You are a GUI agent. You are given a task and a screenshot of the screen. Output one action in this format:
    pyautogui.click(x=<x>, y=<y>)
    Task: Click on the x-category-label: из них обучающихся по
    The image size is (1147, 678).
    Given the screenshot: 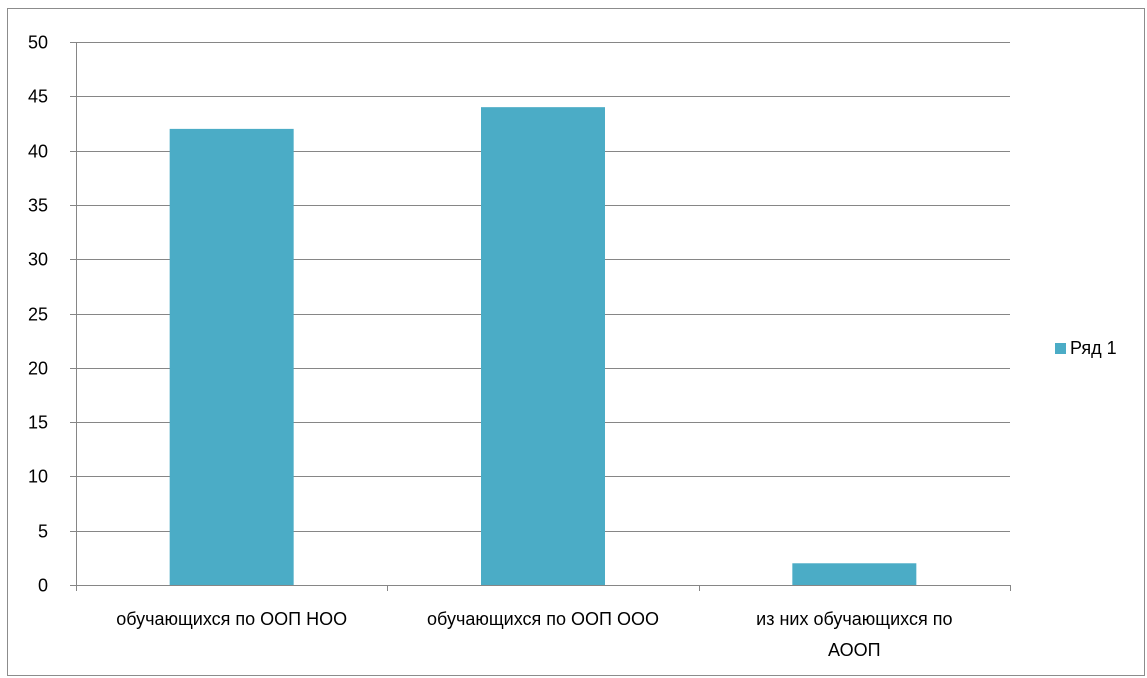 What is the action you would take?
    pyautogui.click(x=854, y=619)
    